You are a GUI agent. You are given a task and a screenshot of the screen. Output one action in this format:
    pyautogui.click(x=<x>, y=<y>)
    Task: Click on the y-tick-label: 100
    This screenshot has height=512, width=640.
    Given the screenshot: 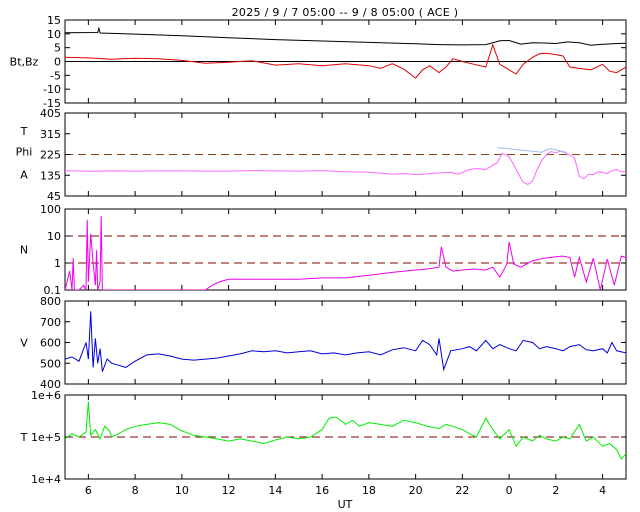 What is the action you would take?
    pyautogui.click(x=50, y=209)
    